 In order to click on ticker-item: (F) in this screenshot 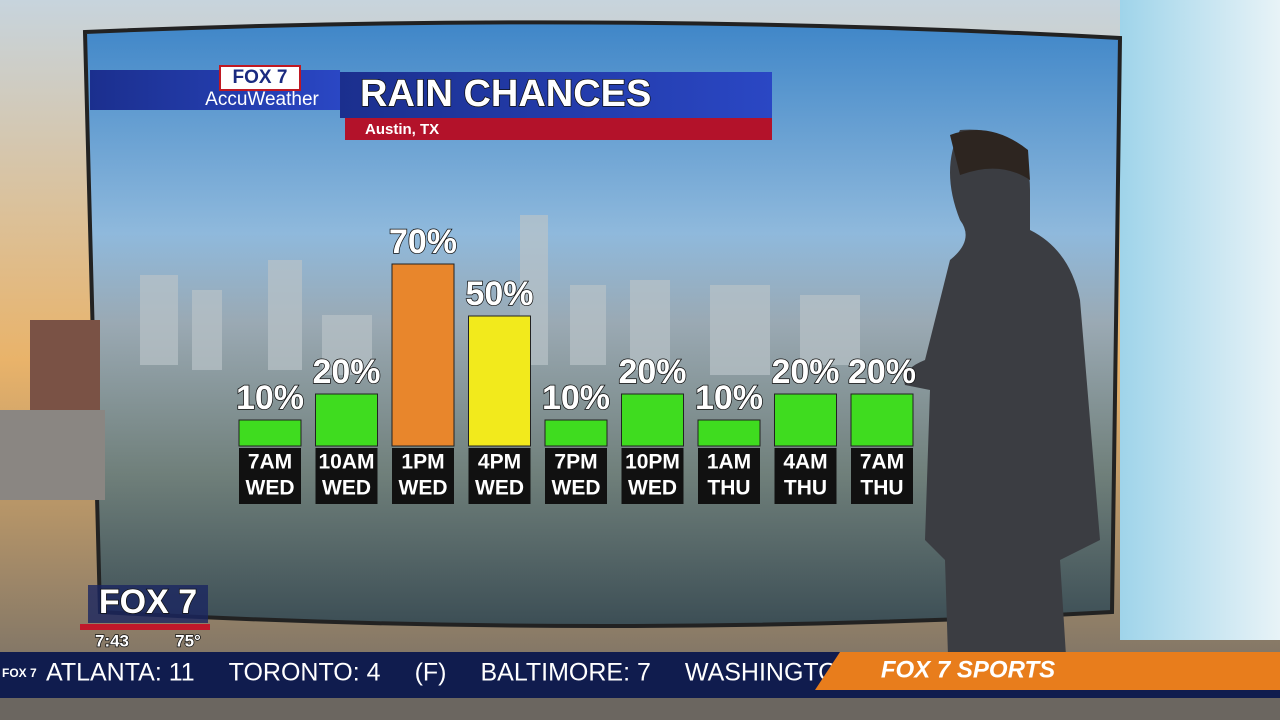, I will do `click(431, 673)`.